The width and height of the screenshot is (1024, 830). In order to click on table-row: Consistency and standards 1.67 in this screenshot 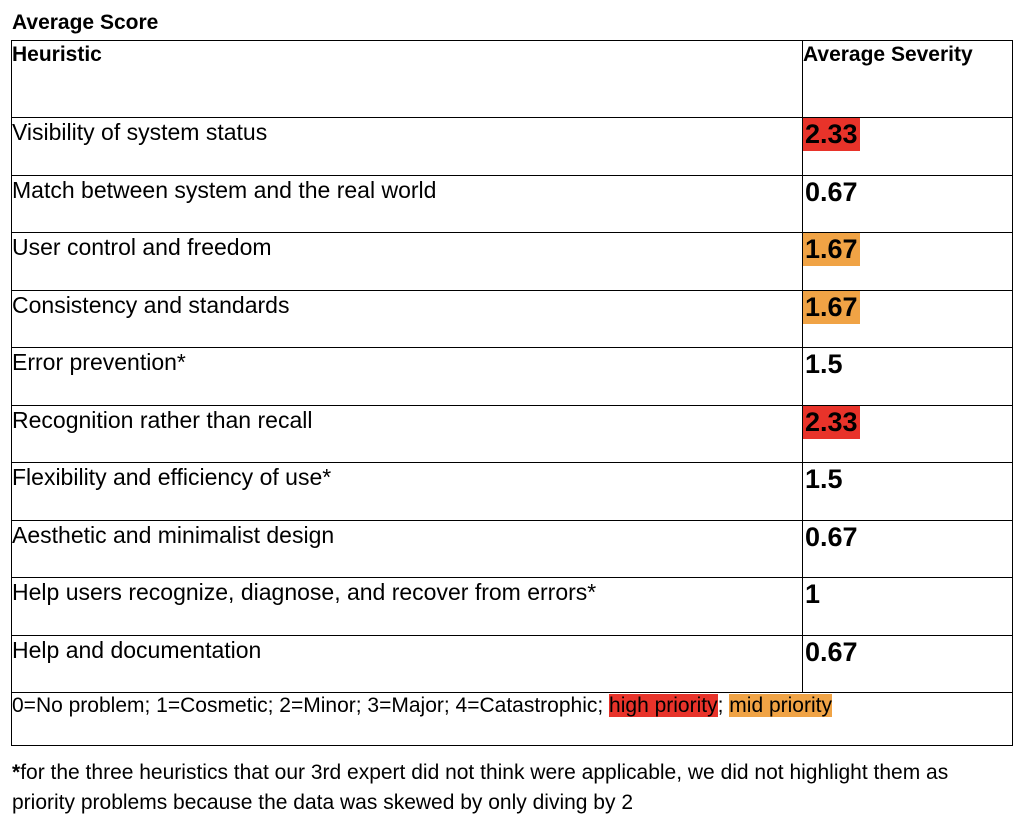, I will do `click(512, 319)`.